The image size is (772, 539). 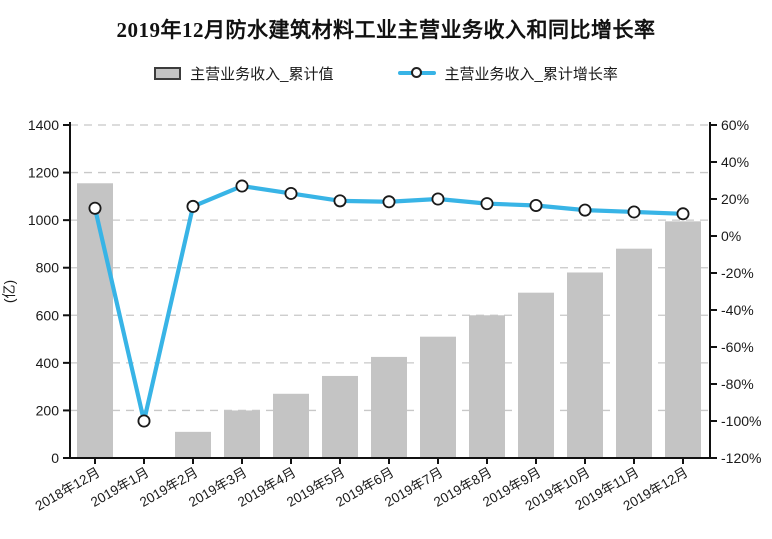 What do you see at coordinates (737, 347) in the screenshot?
I see `right-tick-label: -60%` at bounding box center [737, 347].